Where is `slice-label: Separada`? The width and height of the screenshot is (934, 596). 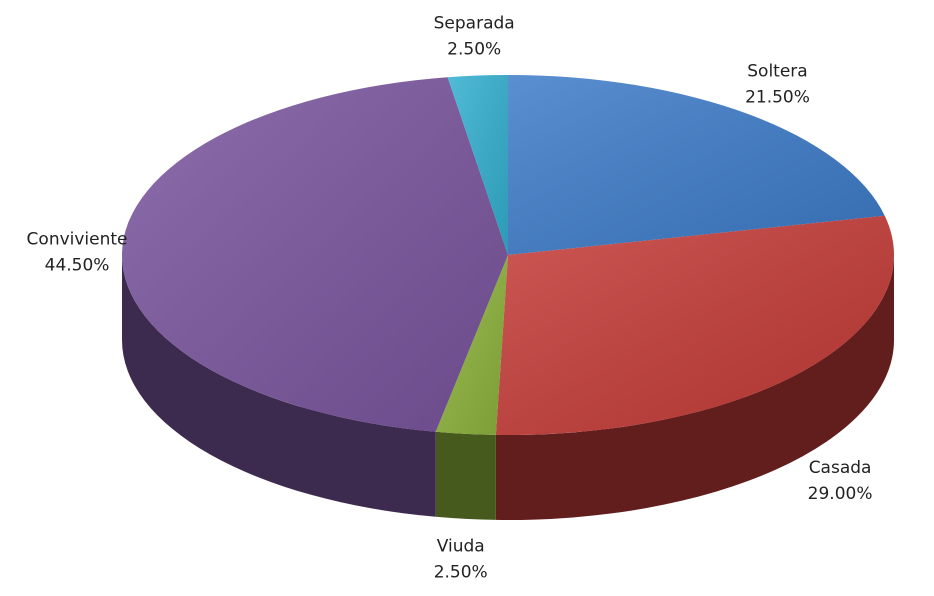 slice-label: Separada is located at coordinates (474, 24).